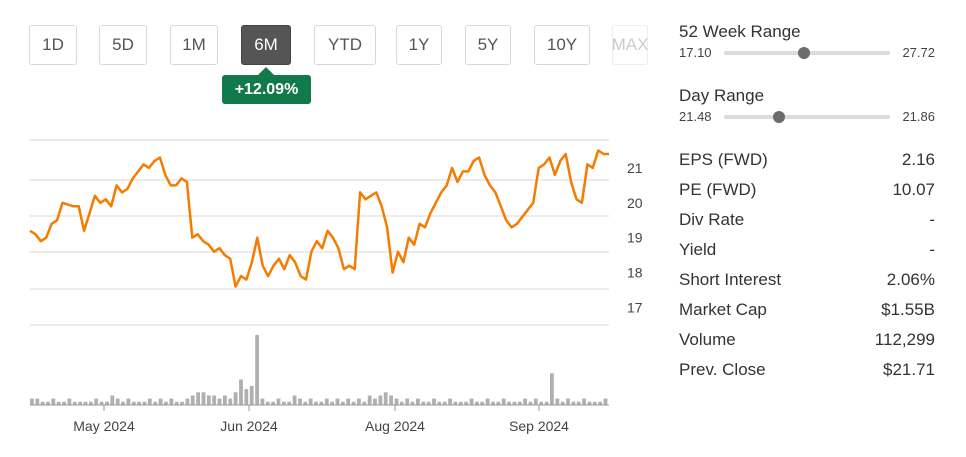 This screenshot has width=966, height=457. What do you see at coordinates (740, 31) in the screenshot?
I see `week52-range-title: 52 Week Range` at bounding box center [740, 31].